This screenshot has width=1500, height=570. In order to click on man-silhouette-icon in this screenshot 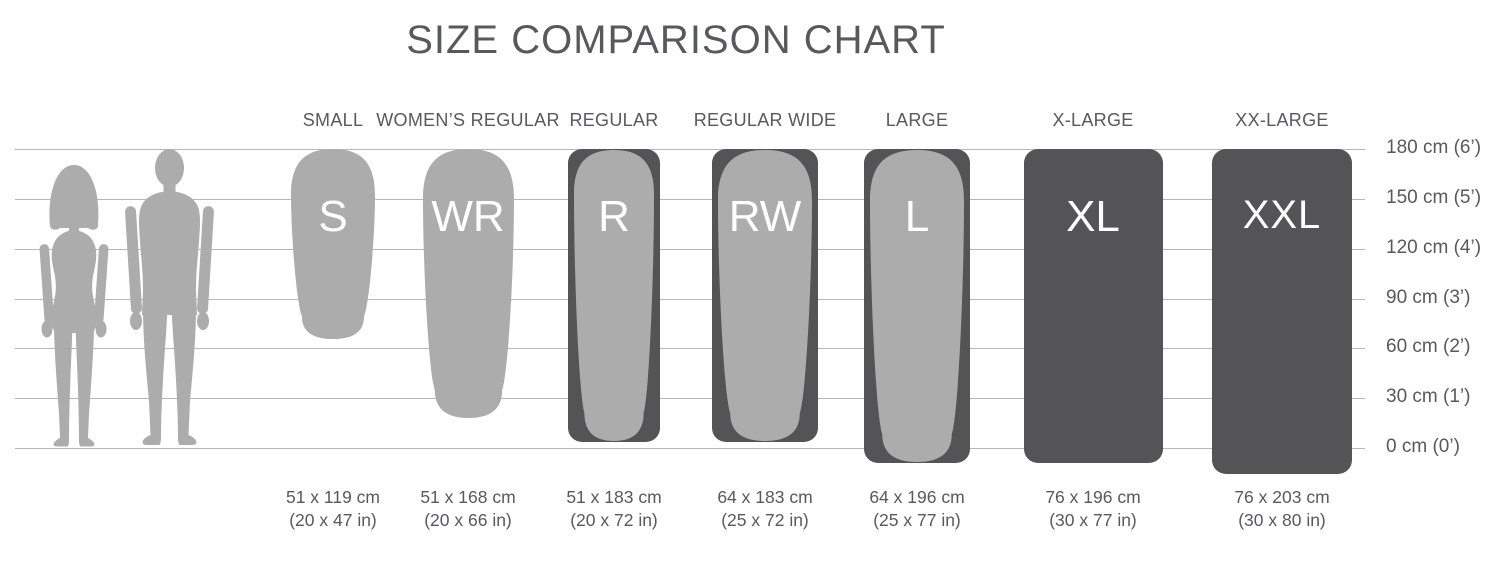, I will do `click(169, 297)`.